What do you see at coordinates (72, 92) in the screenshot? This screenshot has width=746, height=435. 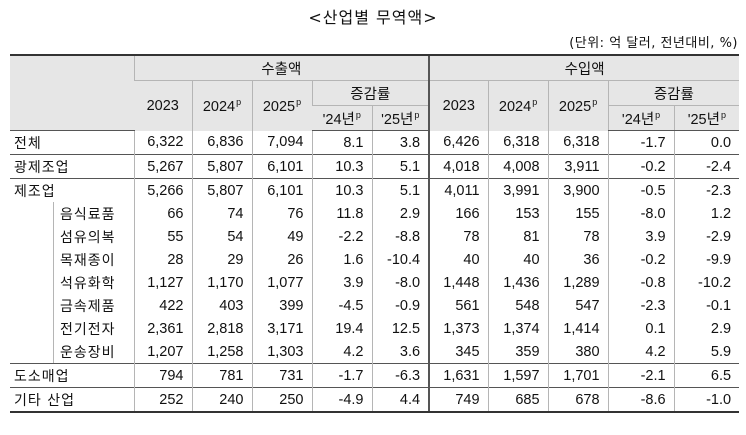 I see `header-corner` at bounding box center [72, 92].